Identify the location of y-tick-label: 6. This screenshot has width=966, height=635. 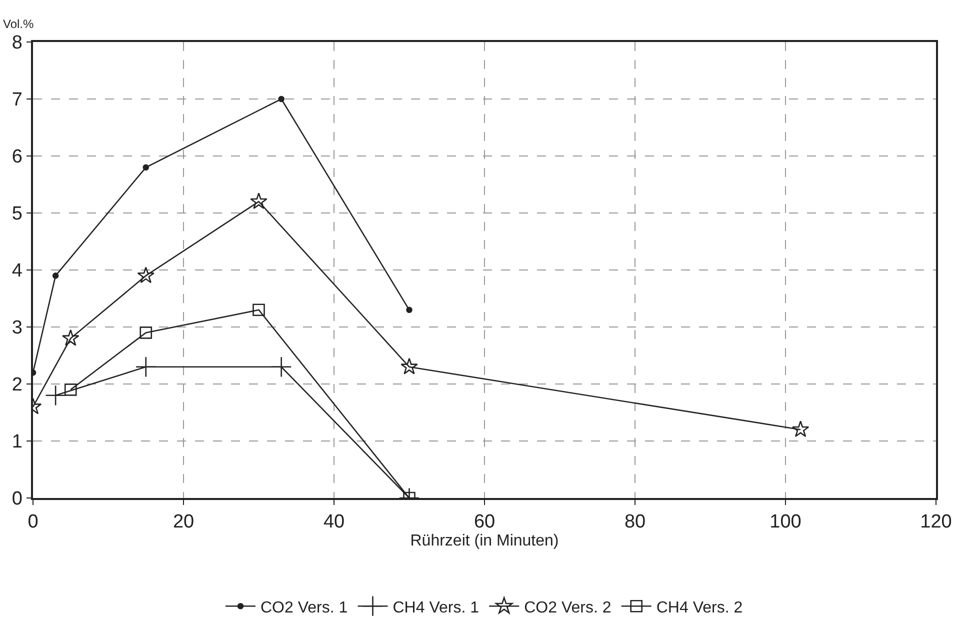
(17, 157).